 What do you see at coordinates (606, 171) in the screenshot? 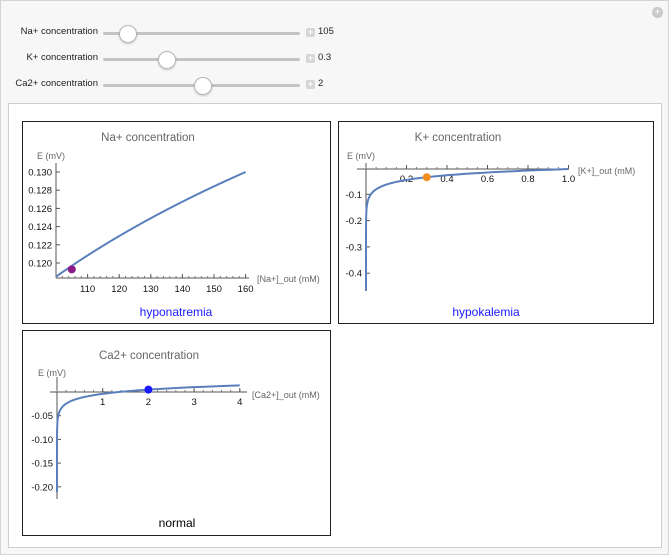
I see `x-axis-label: [K+]_out (mM)` at bounding box center [606, 171].